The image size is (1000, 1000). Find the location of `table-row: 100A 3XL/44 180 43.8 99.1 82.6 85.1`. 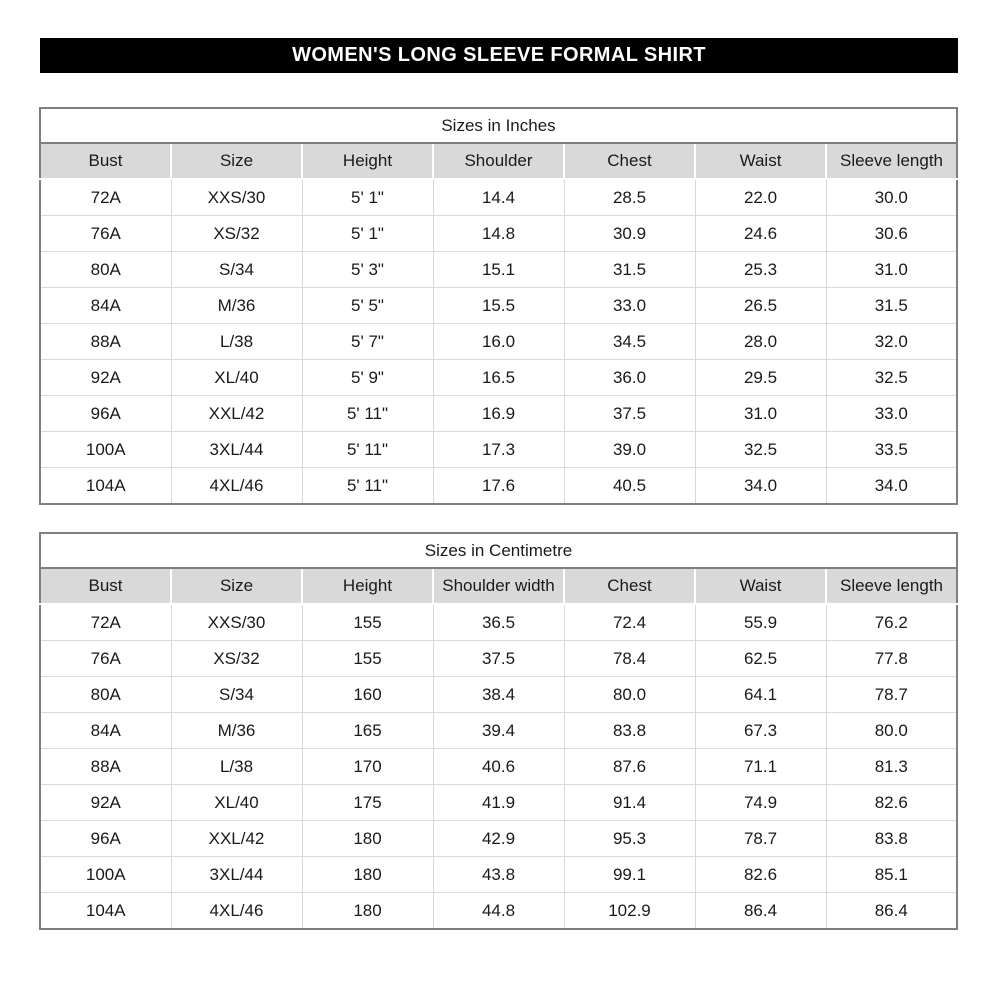

table-row: 100A 3XL/44 180 43.8 99.1 82.6 85.1 is located at coordinates (498, 874).